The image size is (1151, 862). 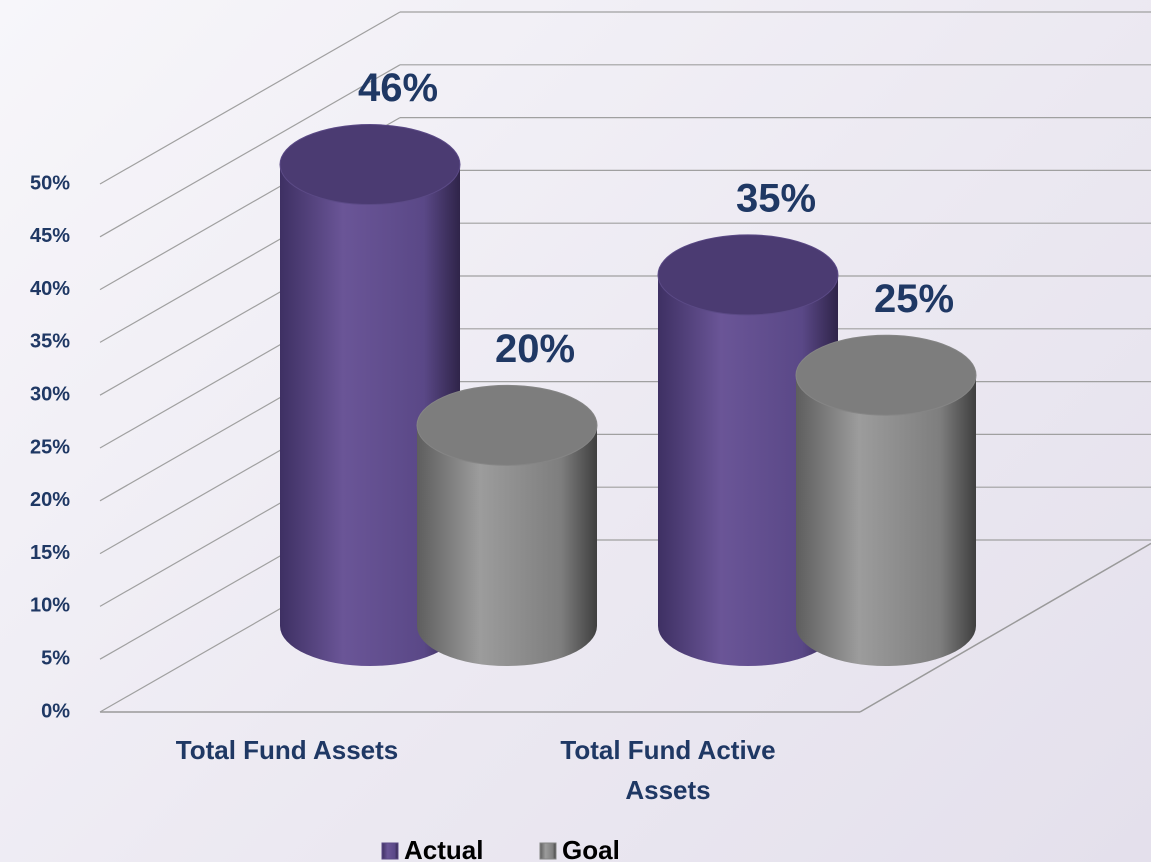 What do you see at coordinates (914, 299) in the screenshot?
I see `data-label: 25%` at bounding box center [914, 299].